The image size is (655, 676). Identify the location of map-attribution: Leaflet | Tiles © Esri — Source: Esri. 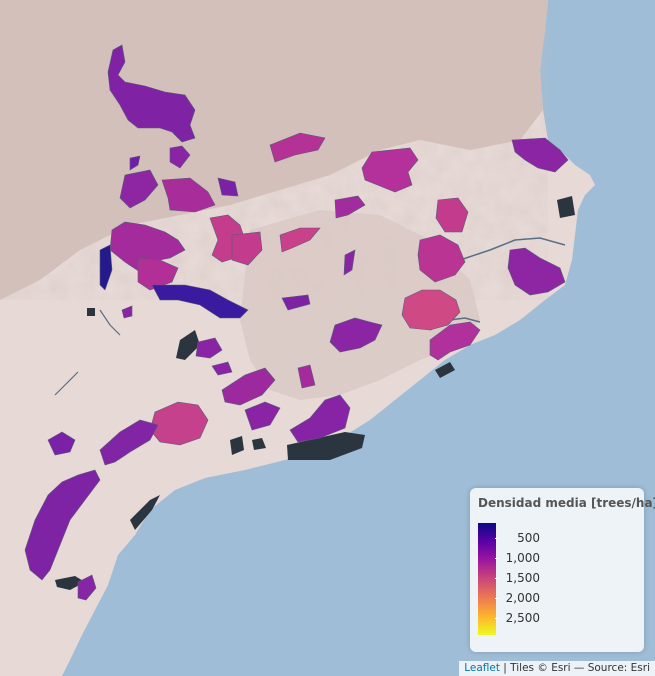
(557, 668).